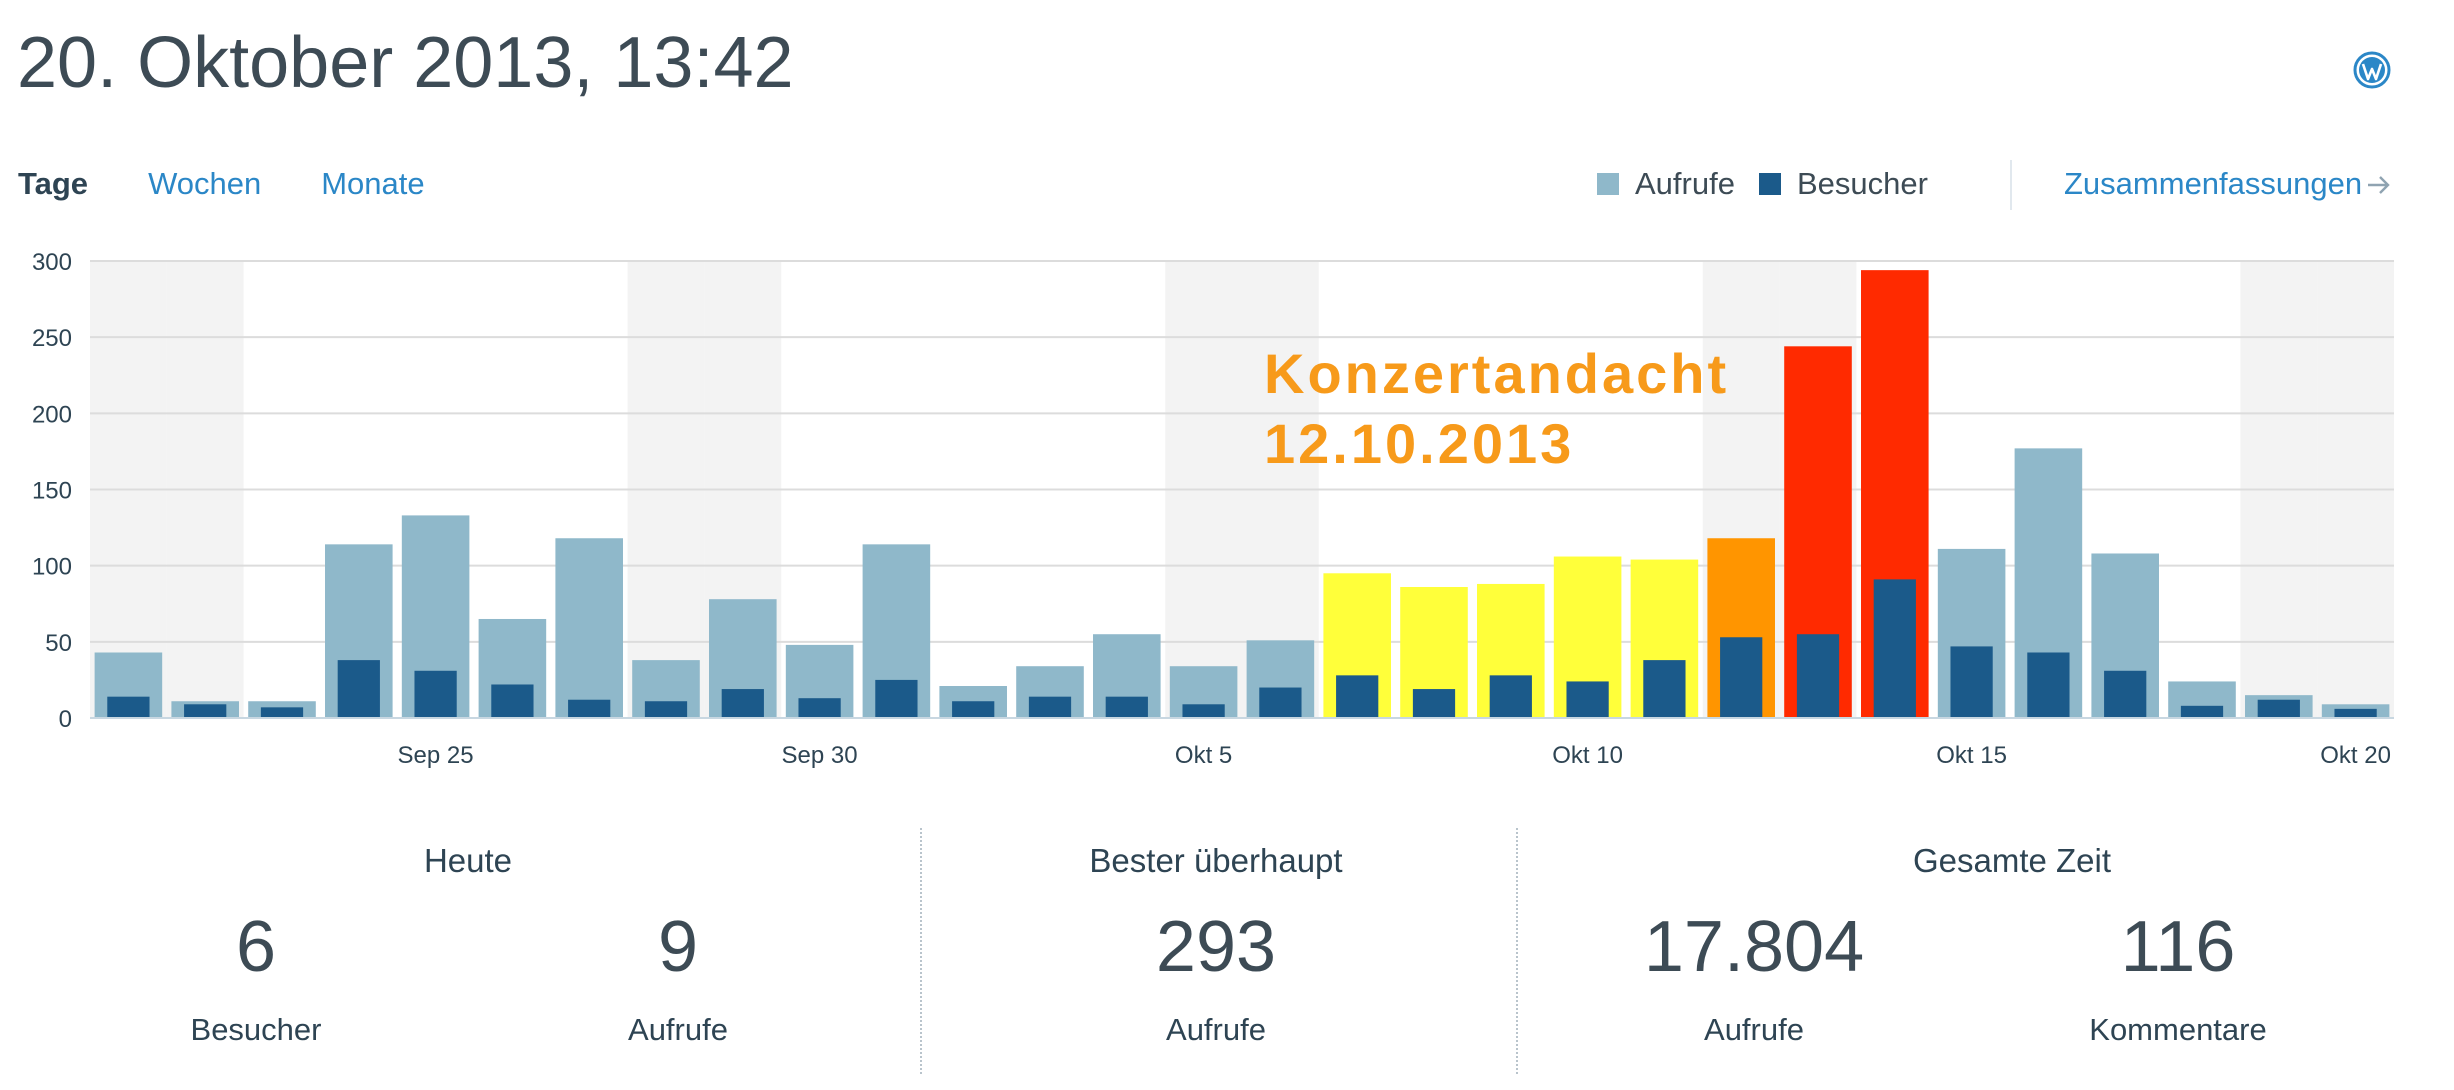 The width and height of the screenshot is (2454, 1090). Describe the element at coordinates (2372, 70) in the screenshot. I see `wordpress-logo-icon` at that location.